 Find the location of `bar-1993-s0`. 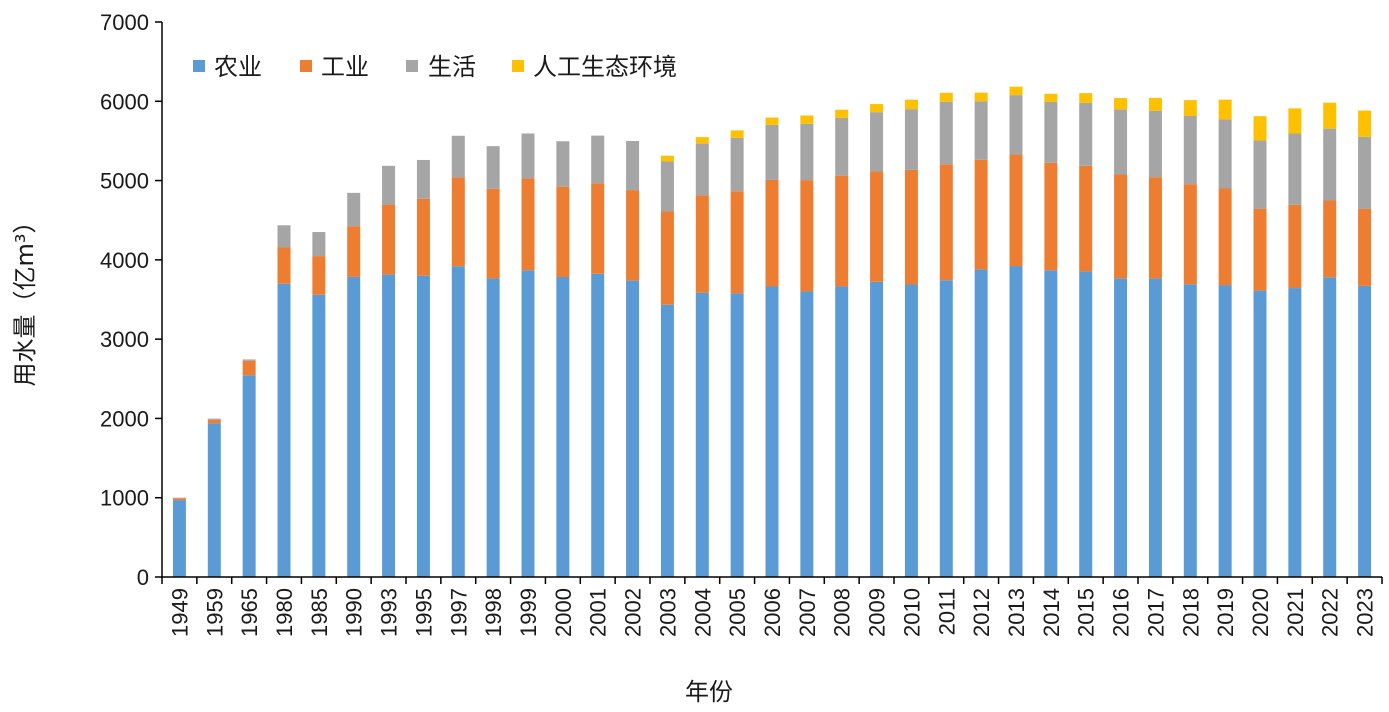

bar-1993-s0 is located at coordinates (389, 425).